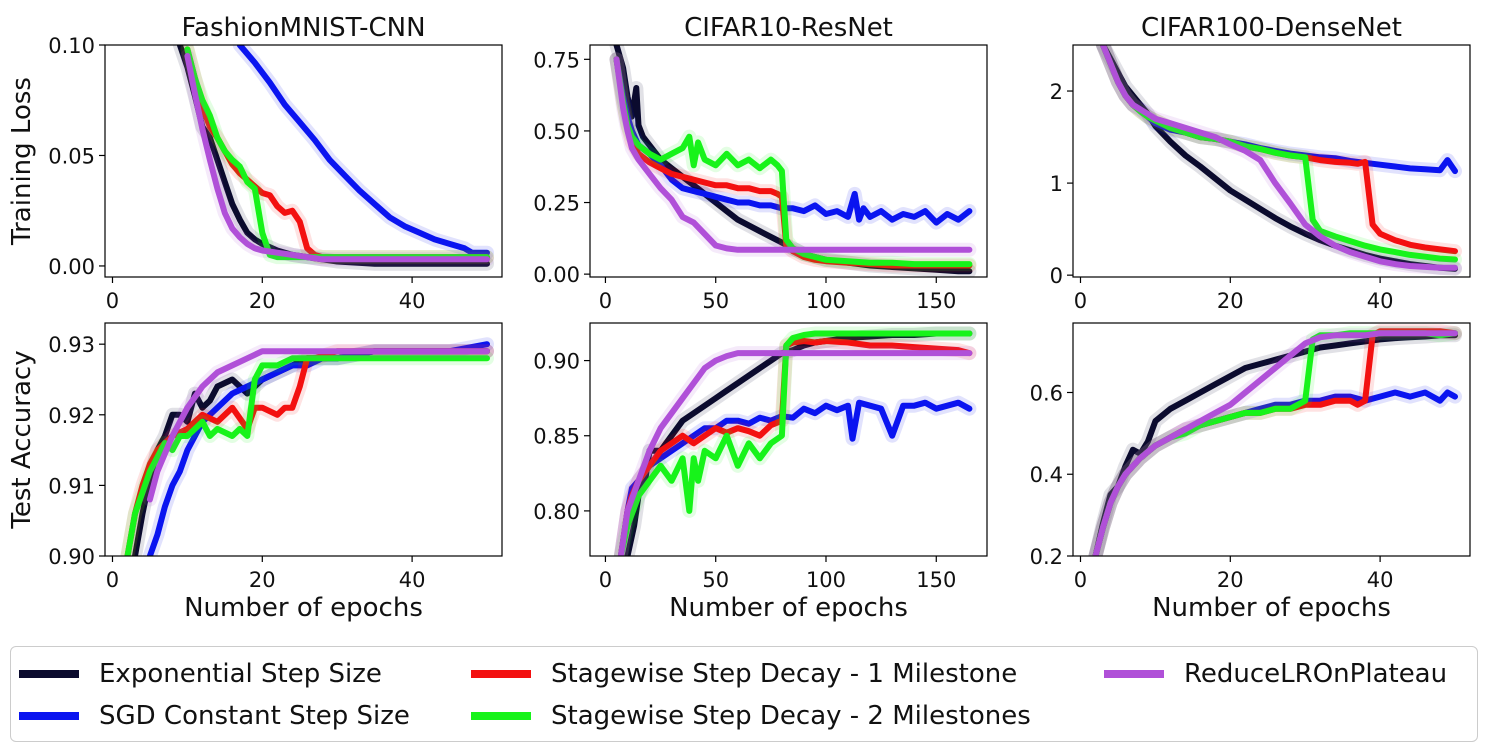  What do you see at coordinates (556, 60) in the screenshot?
I see `y-tick-label: 0.75` at bounding box center [556, 60].